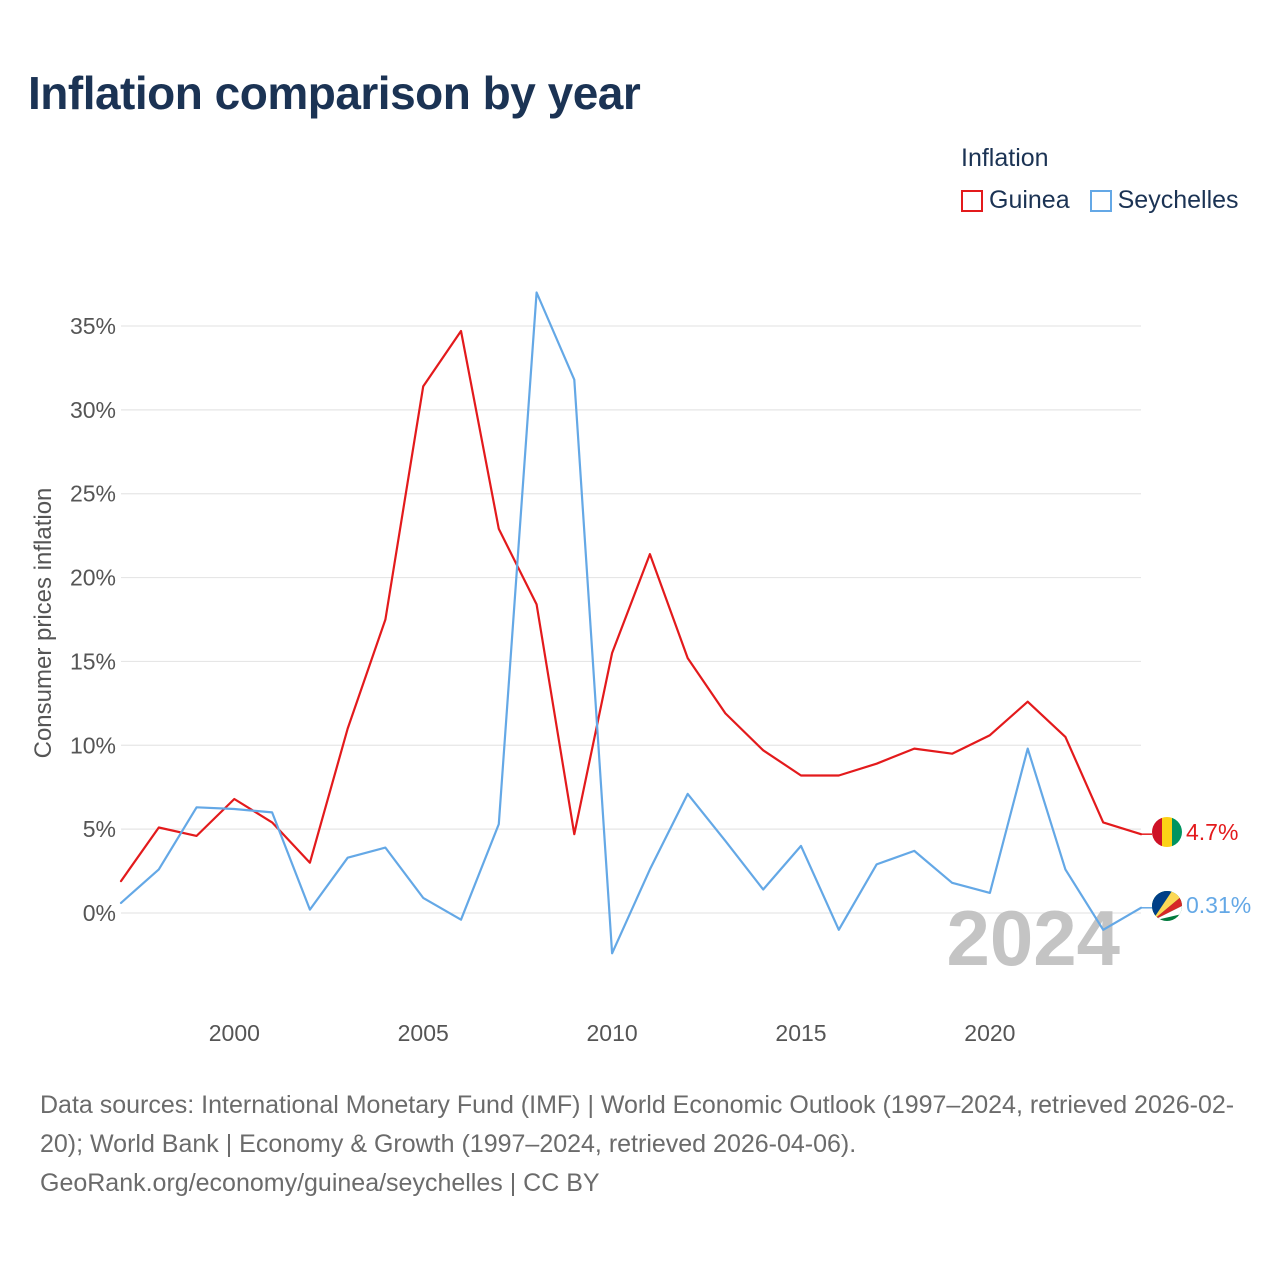 The width and height of the screenshot is (1280, 1280). Describe the element at coordinates (93, 410) in the screenshot. I see `y-tick-label: 30%` at that location.